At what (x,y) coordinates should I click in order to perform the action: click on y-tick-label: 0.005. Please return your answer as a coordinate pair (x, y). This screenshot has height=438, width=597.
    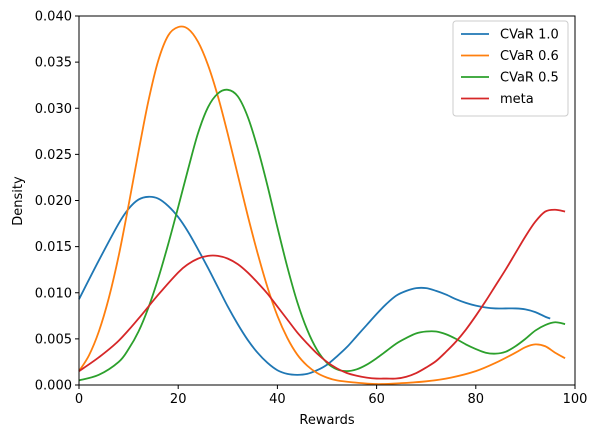
    Looking at the image, I should click on (53, 339).